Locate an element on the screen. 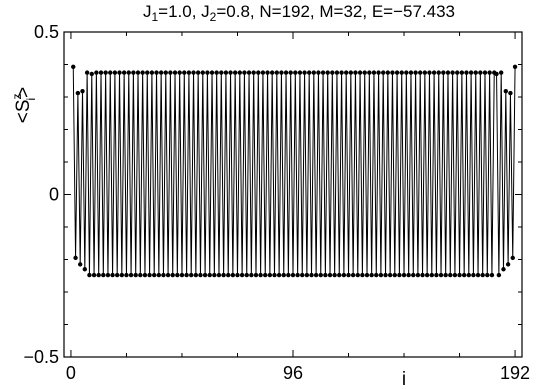 The image size is (541, 389). y-tick-label: 0 is located at coordinates (54, 195).